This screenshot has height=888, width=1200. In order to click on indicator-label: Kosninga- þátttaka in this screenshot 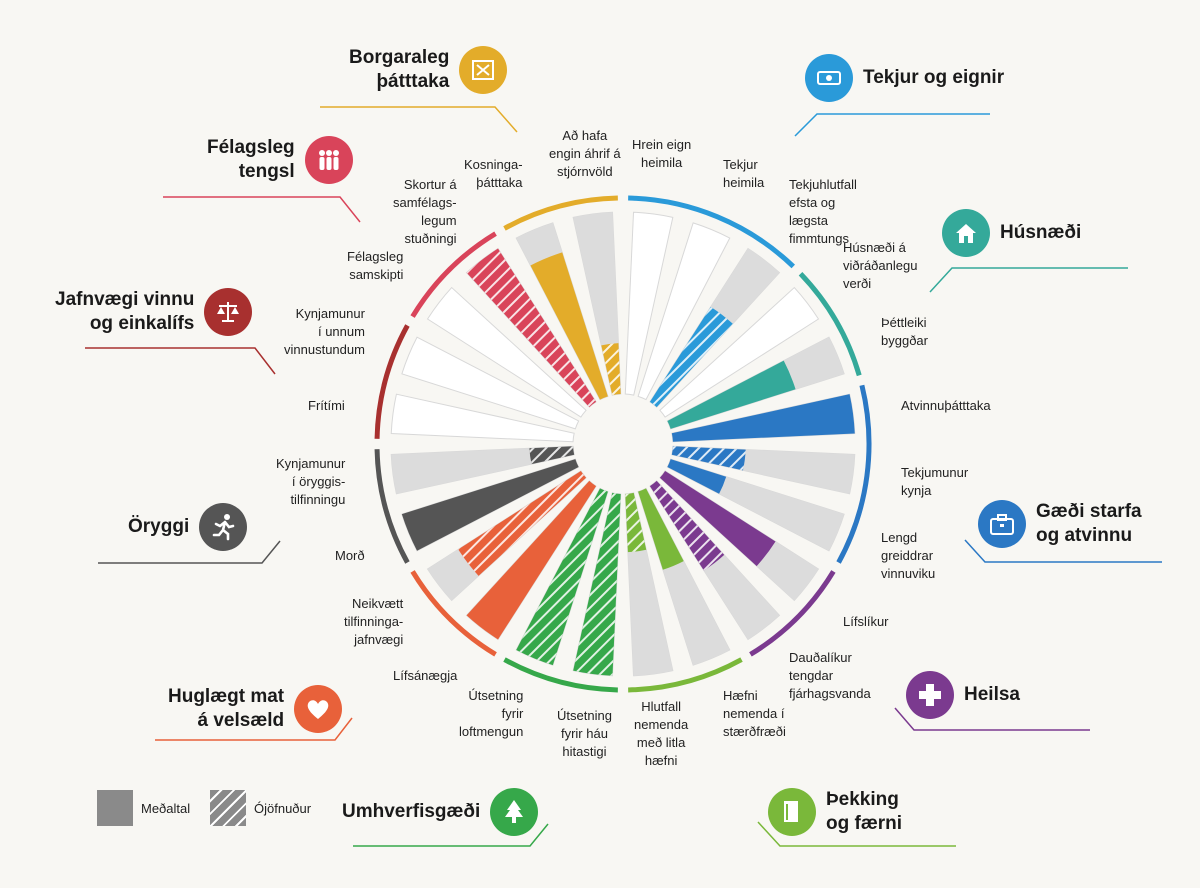, I will do `click(493, 173)`.